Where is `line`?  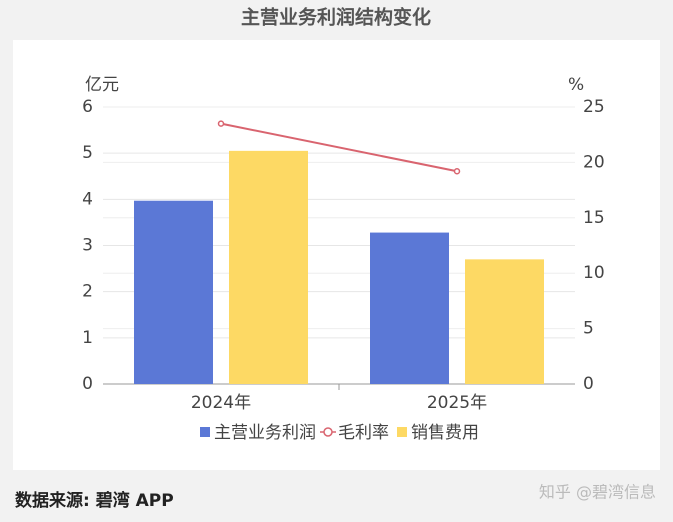
line is located at coordinates (339, 147).